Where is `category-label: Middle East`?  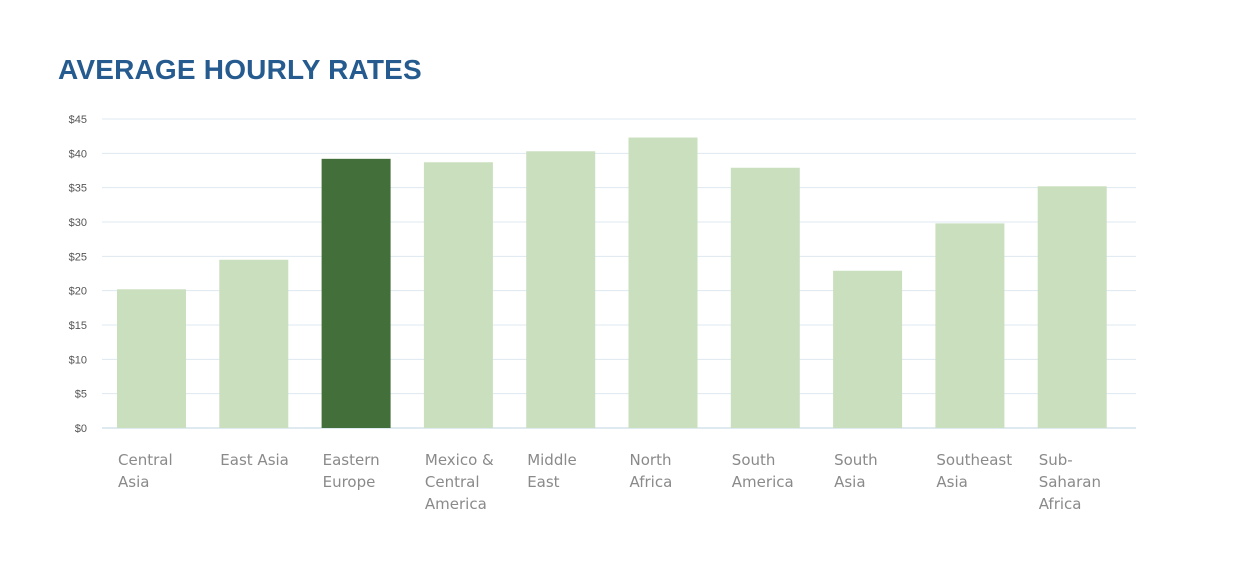
category-label: Middle East is located at coordinates (552, 471).